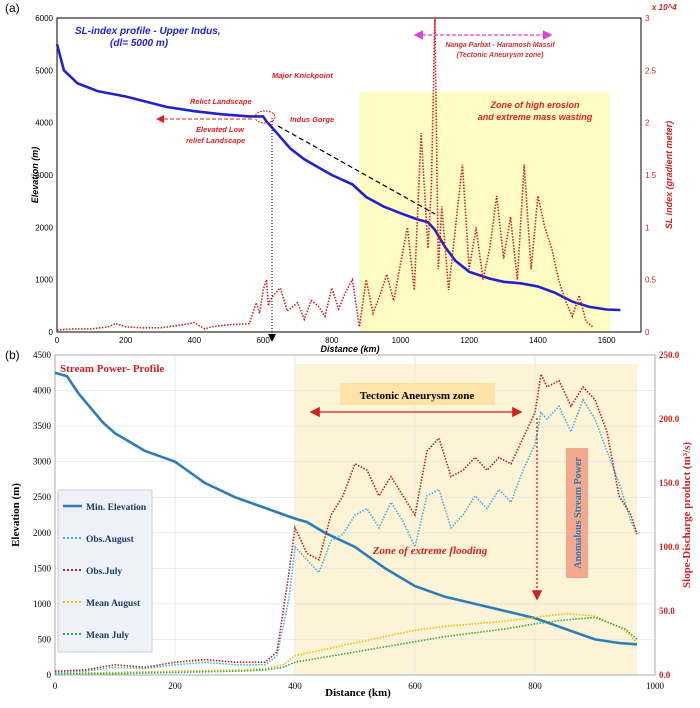 This screenshot has width=700, height=708. I want to click on y-right-tick-label: 200.0, so click(669, 419).